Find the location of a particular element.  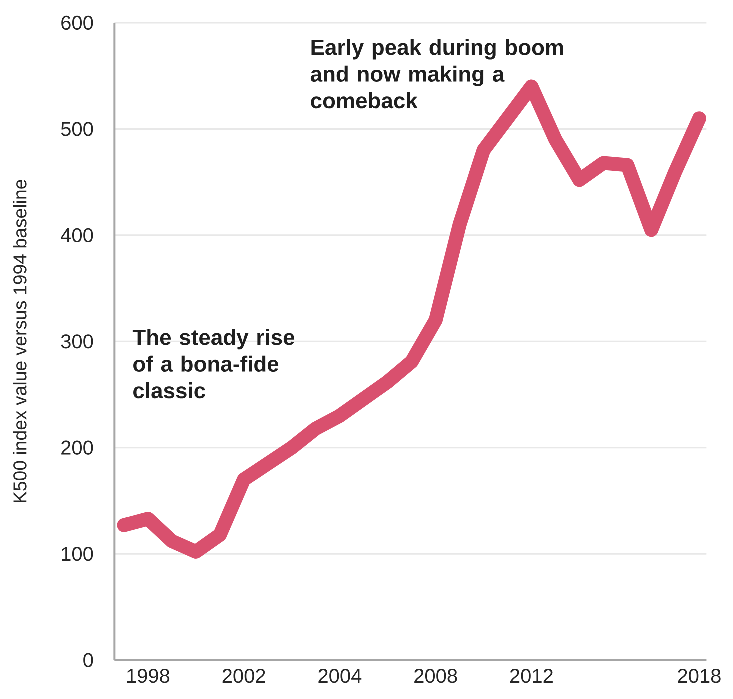

annotation: Early peak during boom and now making a comeback is located at coordinates (437, 74).